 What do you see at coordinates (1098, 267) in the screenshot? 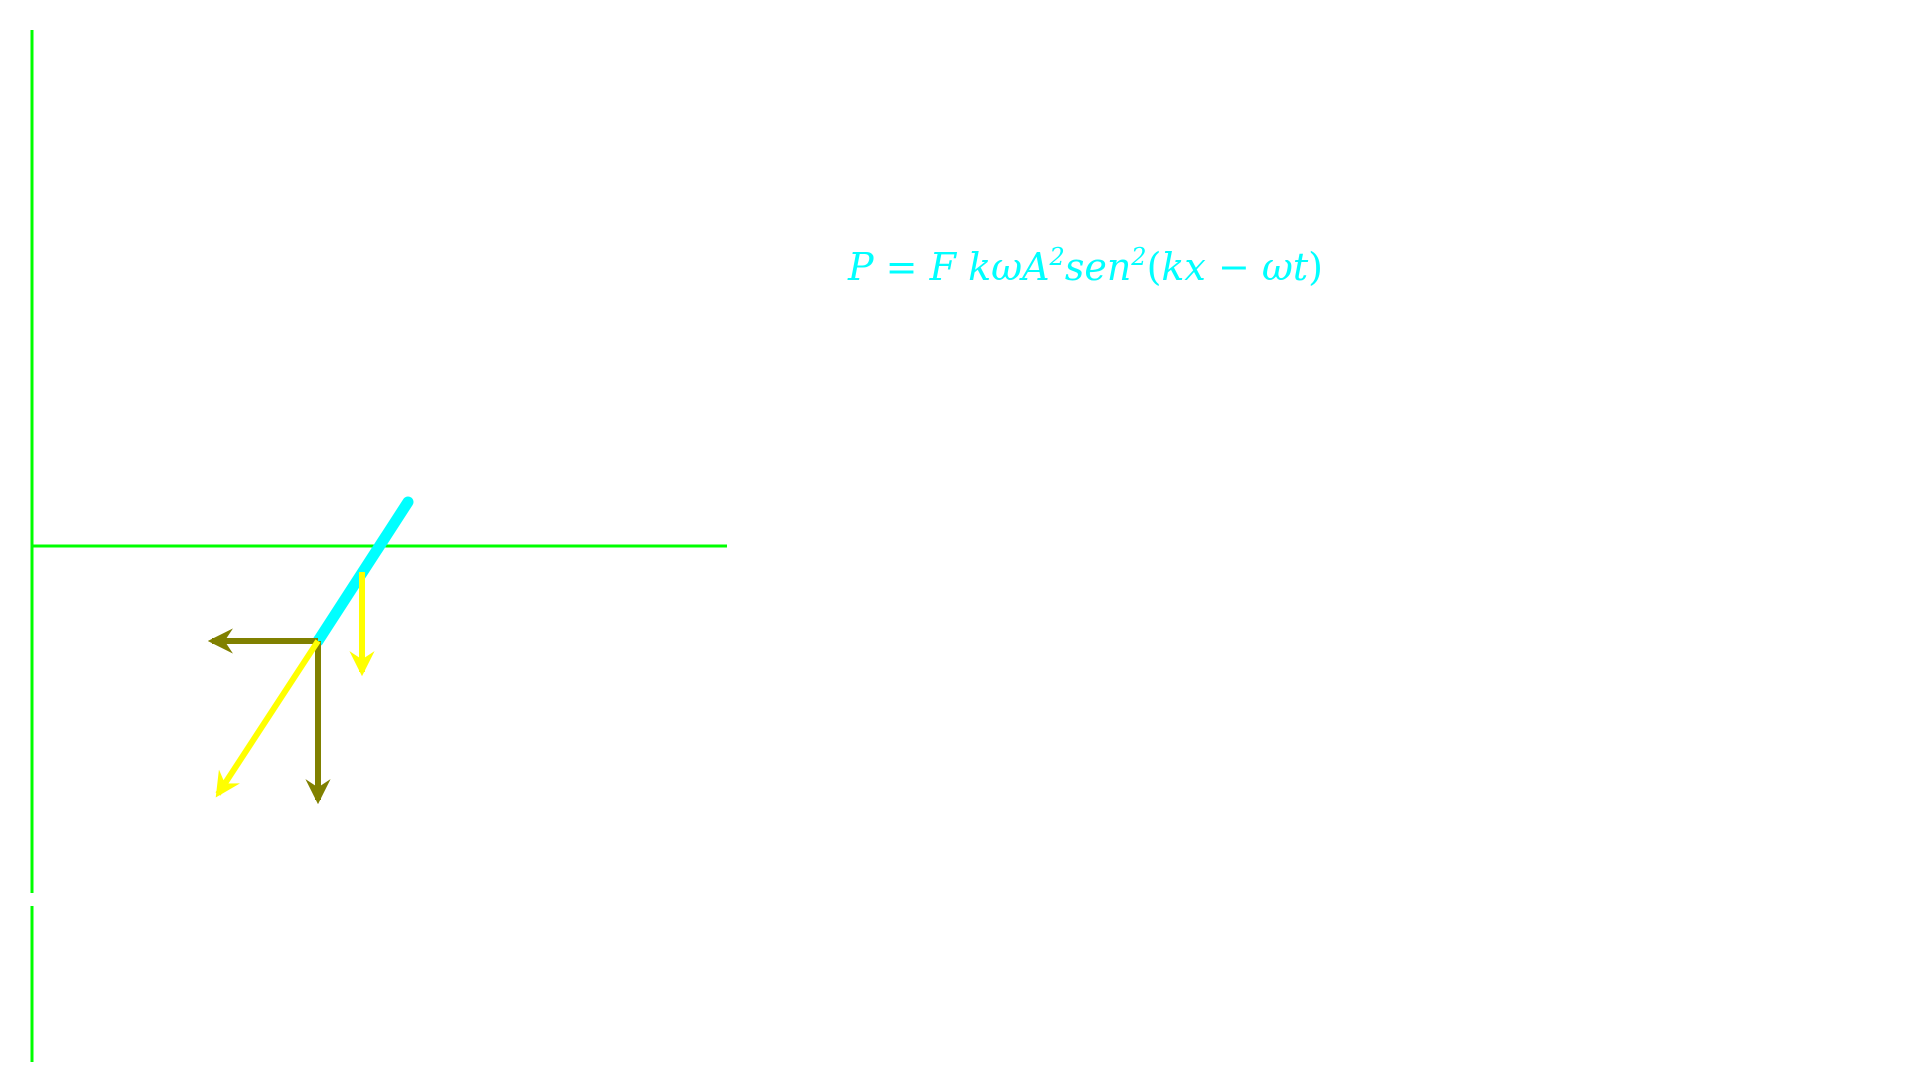
I see `formula-term-sen: sen` at bounding box center [1098, 267].